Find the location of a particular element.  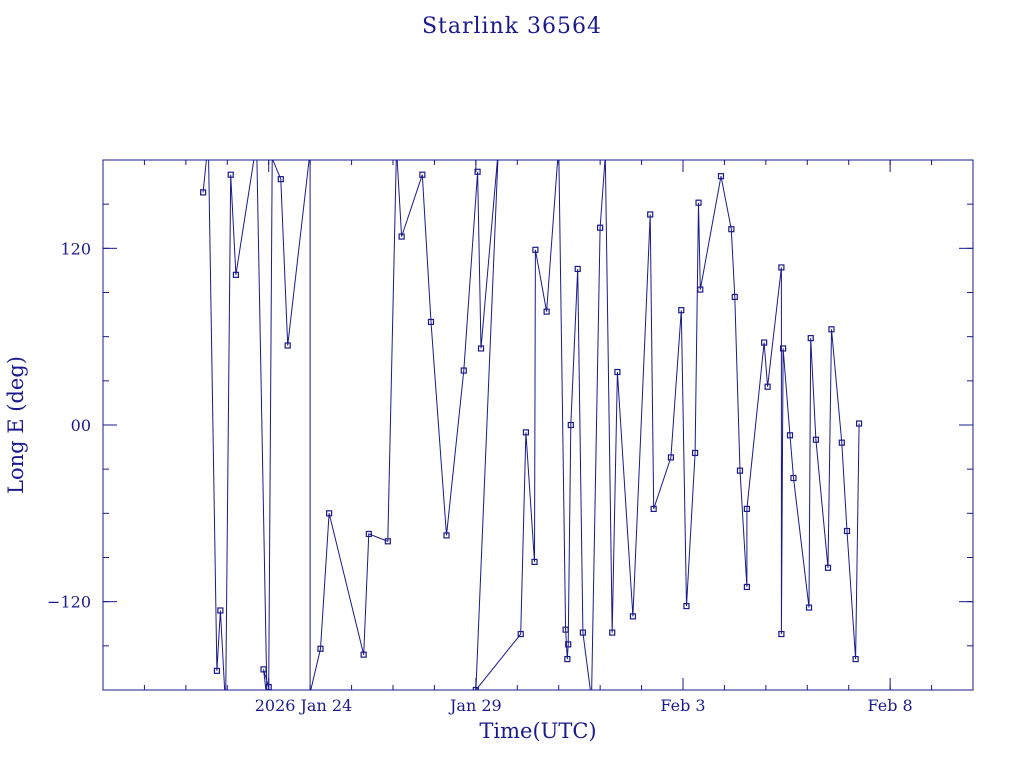

x-tick-label: Feb 3 is located at coordinates (682, 705).